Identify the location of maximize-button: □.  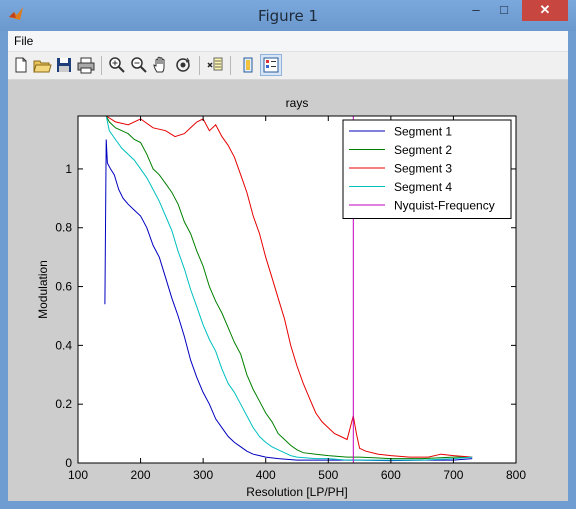
(504, 9).